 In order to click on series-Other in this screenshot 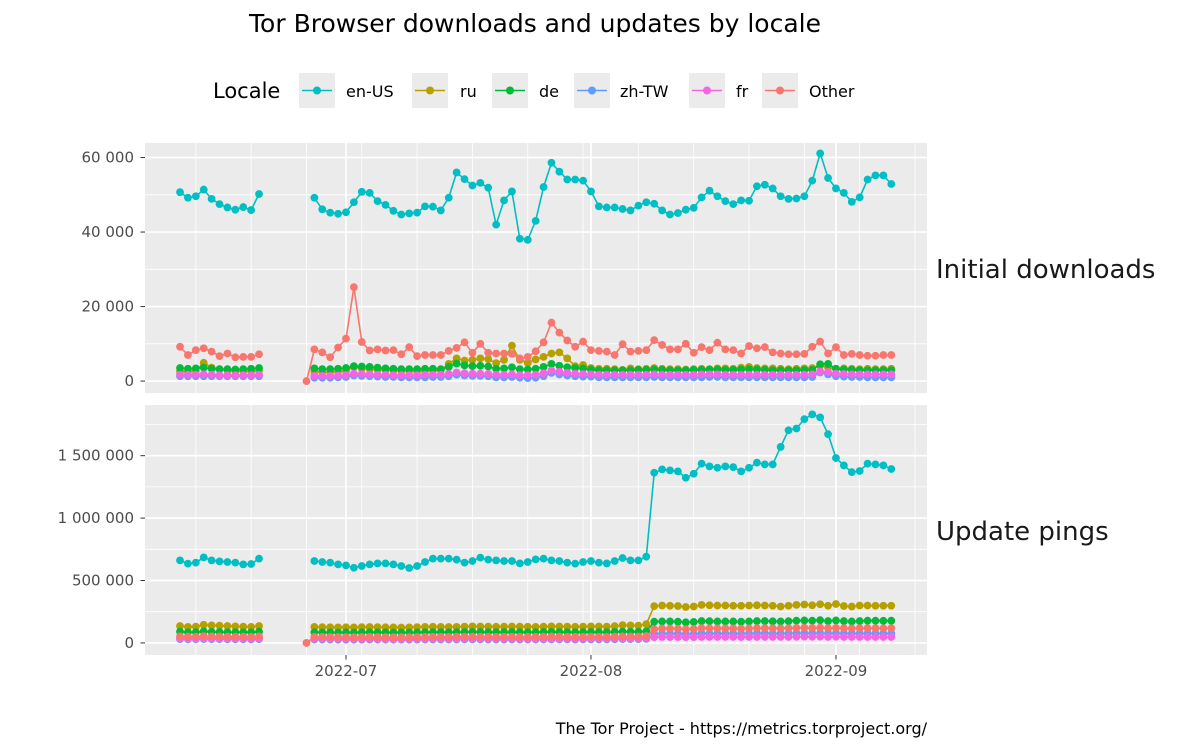, I will do `click(536, 334)`.